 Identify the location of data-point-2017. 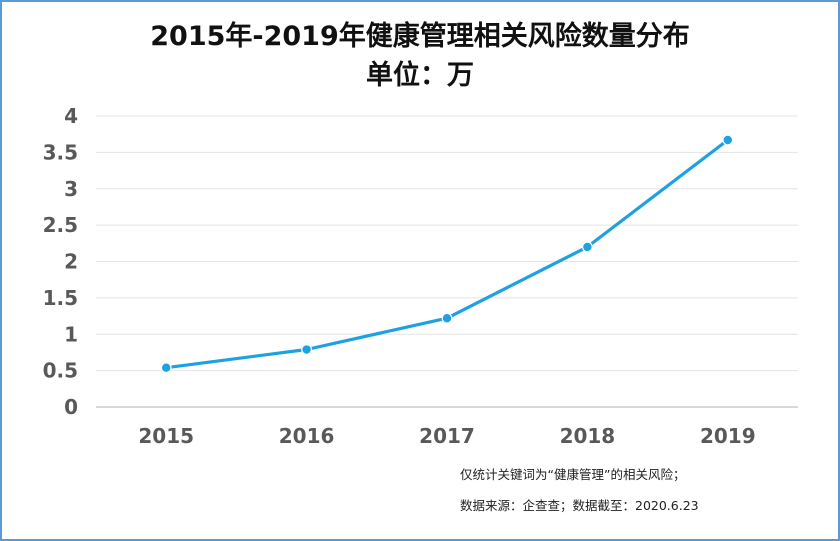
(447, 318).